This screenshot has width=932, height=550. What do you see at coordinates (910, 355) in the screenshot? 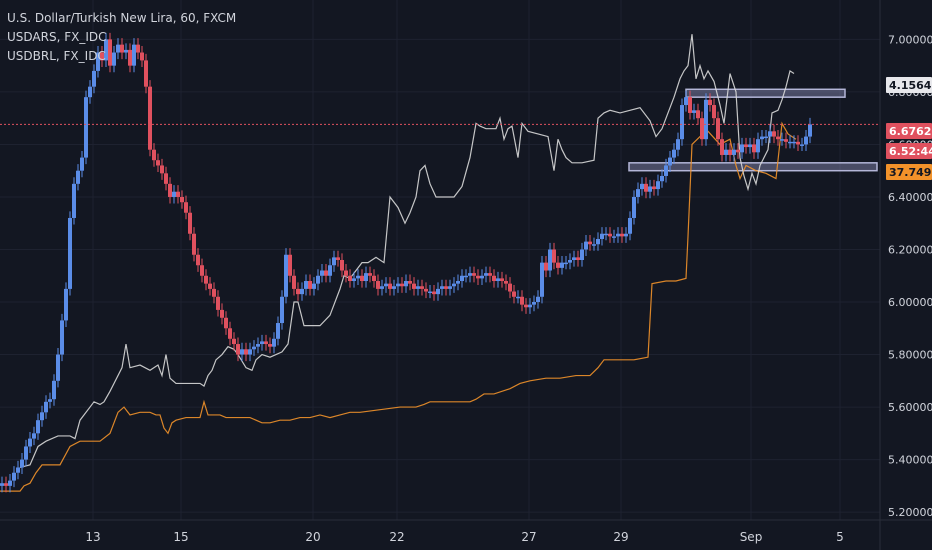
I see `y-tick-label: 5.80000` at bounding box center [910, 355].